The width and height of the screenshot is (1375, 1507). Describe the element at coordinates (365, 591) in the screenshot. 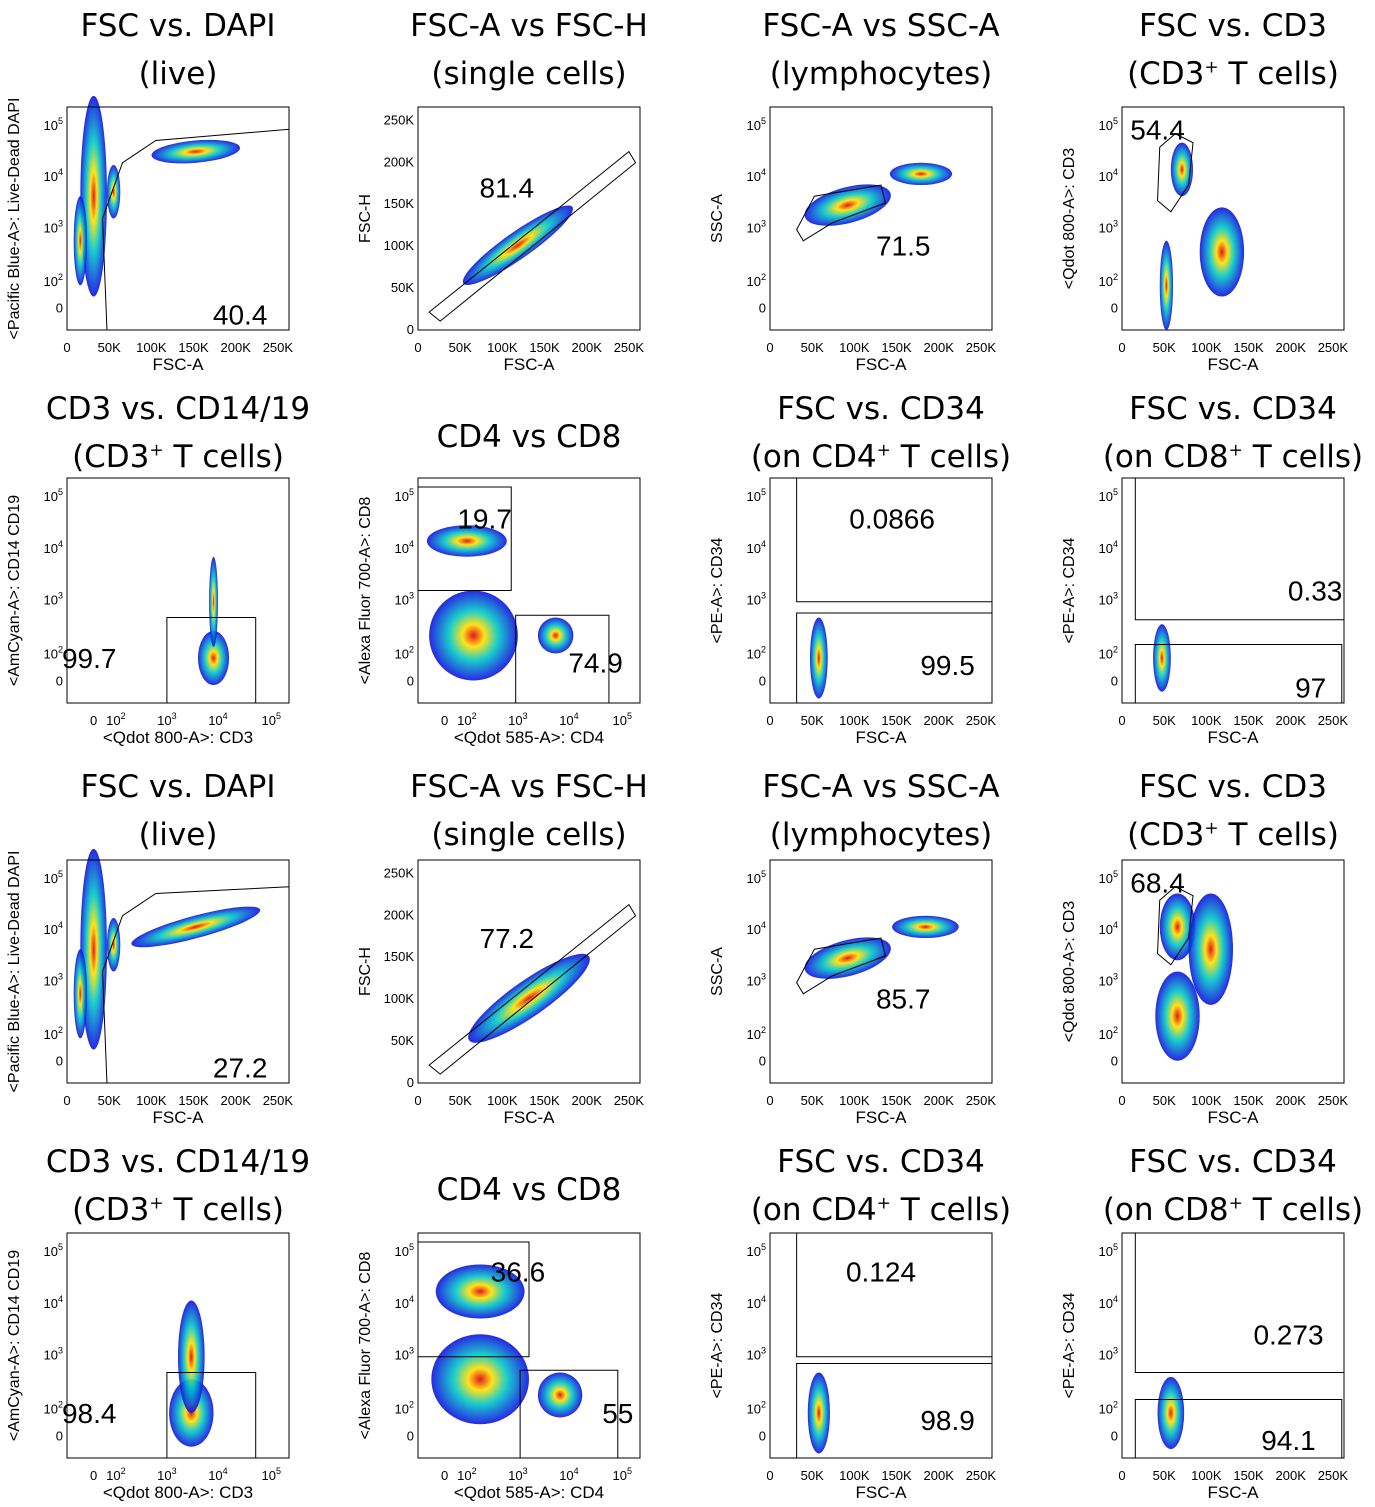

I see `y-axis-label: <Alexa Fluor 700-A>: CD8` at that location.